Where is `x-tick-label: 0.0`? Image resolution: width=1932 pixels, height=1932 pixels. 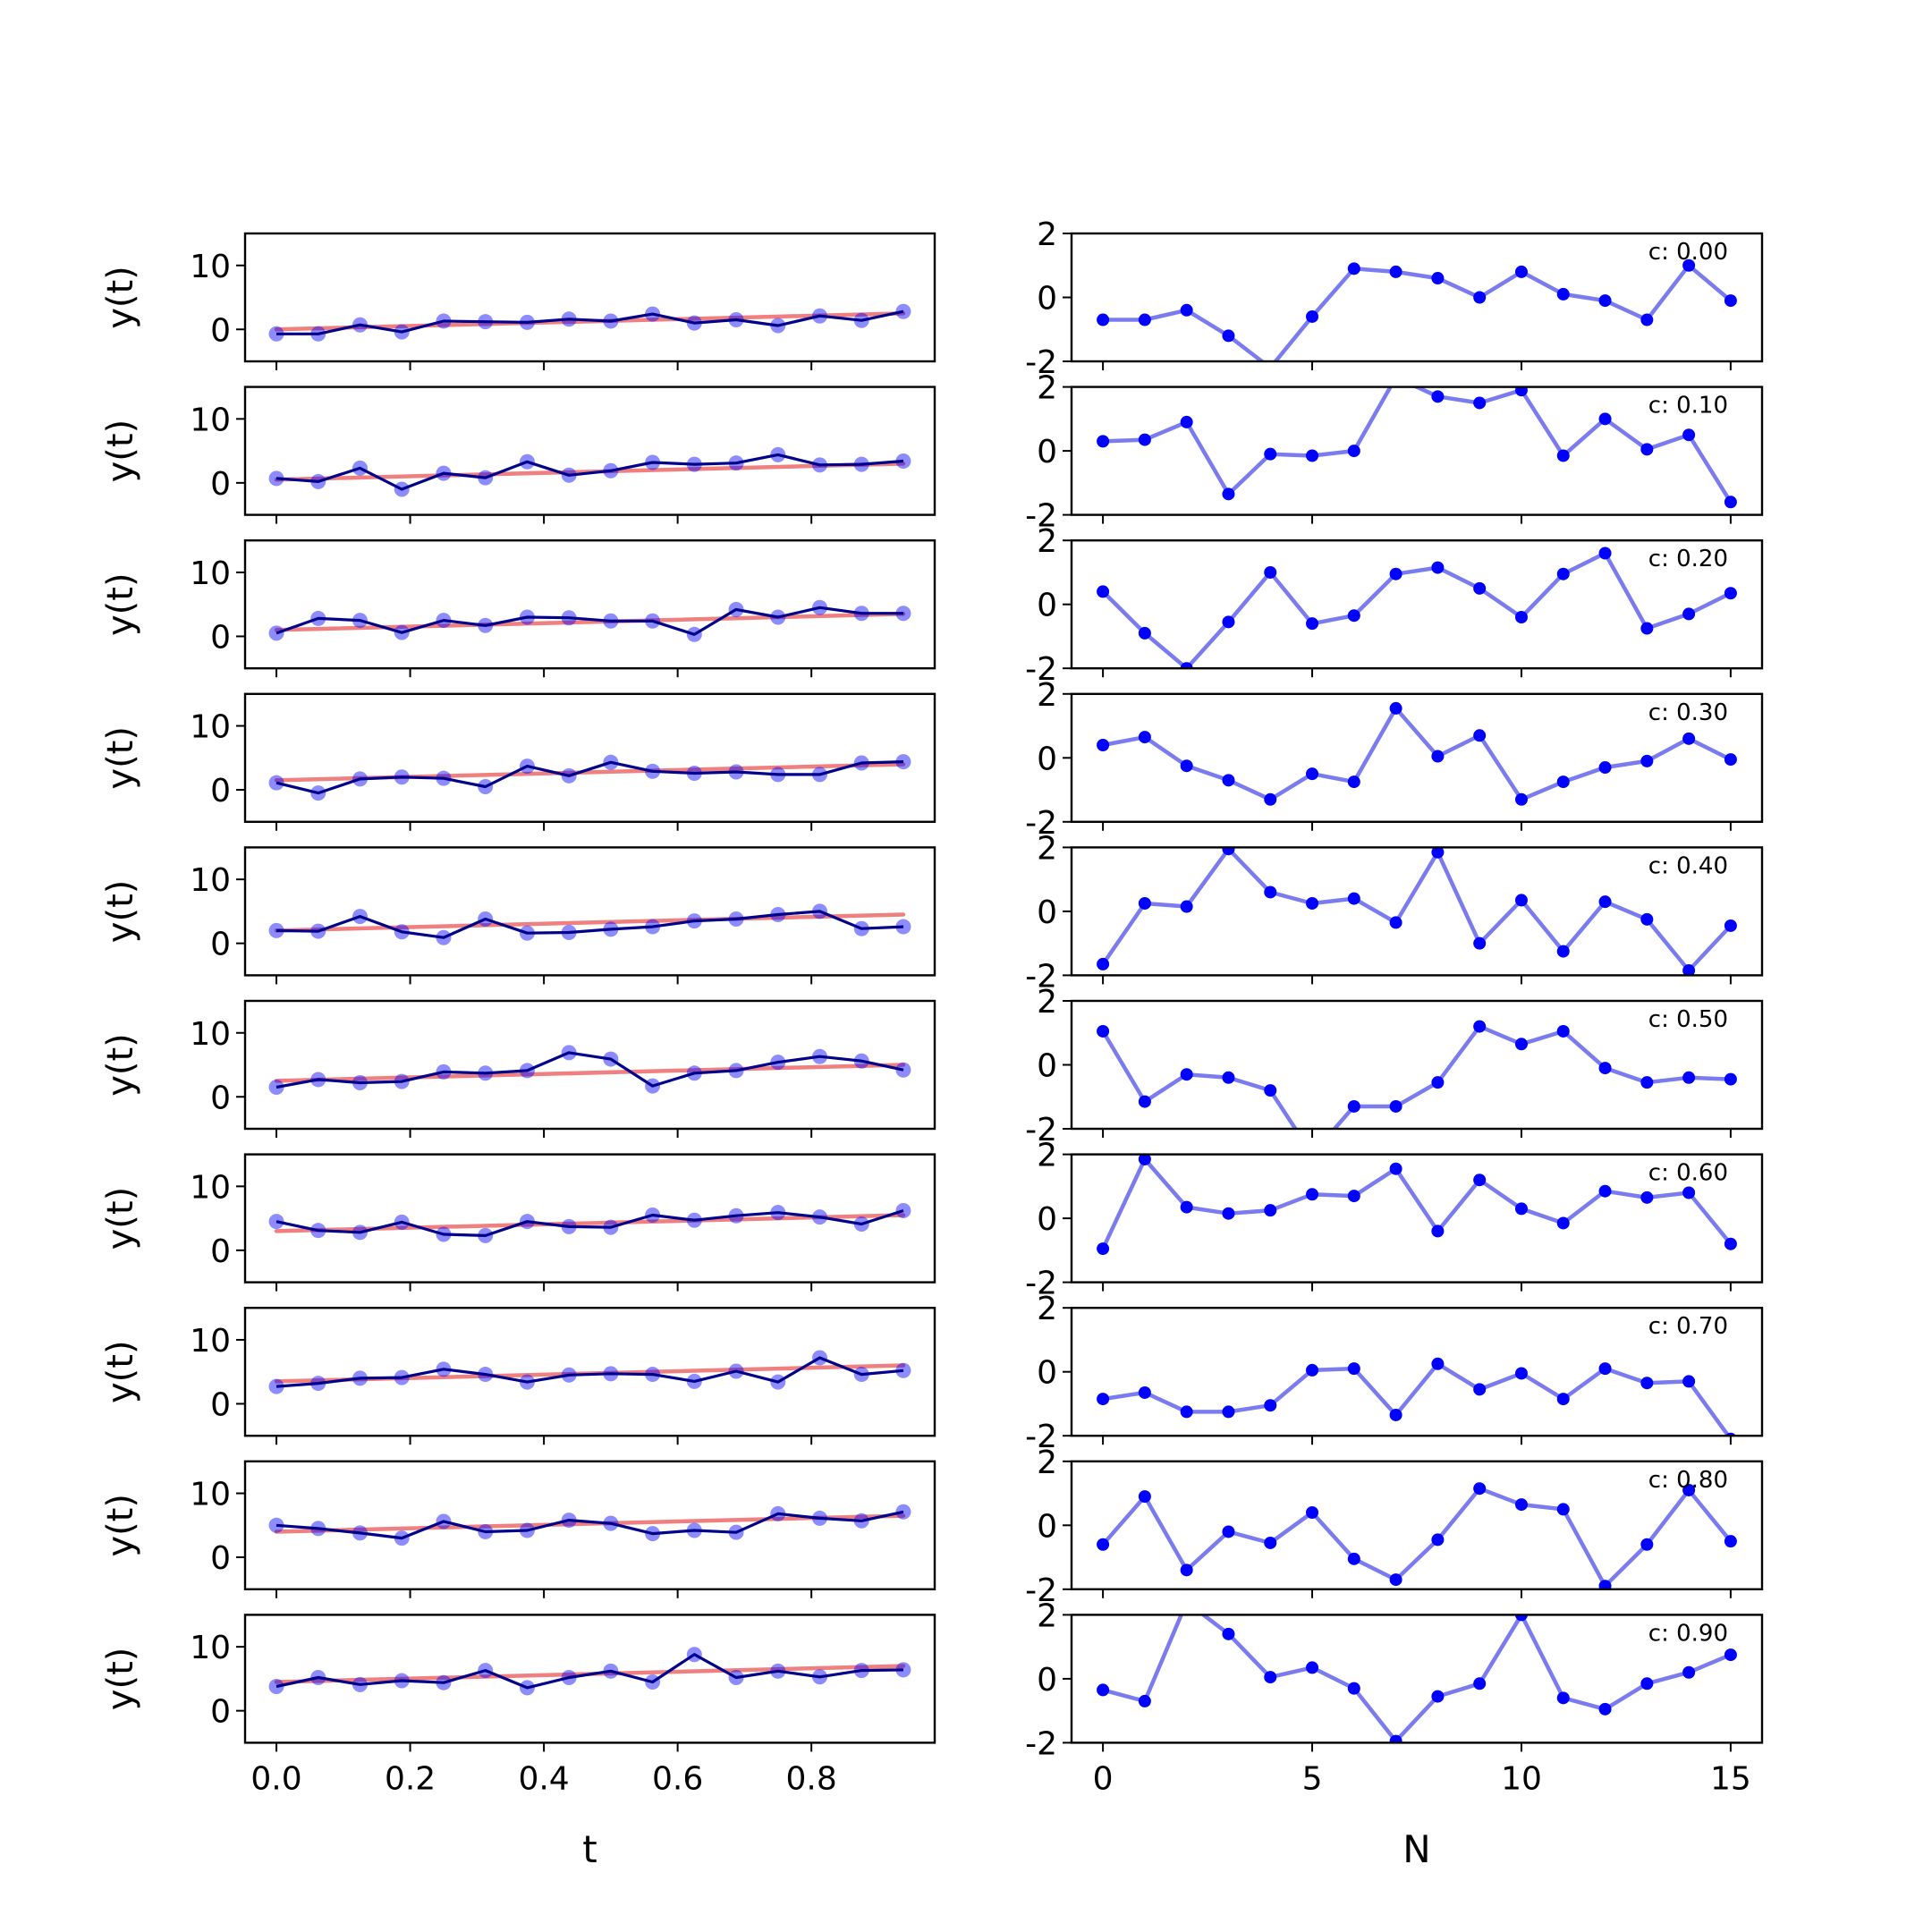 x-tick-label: 0.0 is located at coordinates (275, 1778).